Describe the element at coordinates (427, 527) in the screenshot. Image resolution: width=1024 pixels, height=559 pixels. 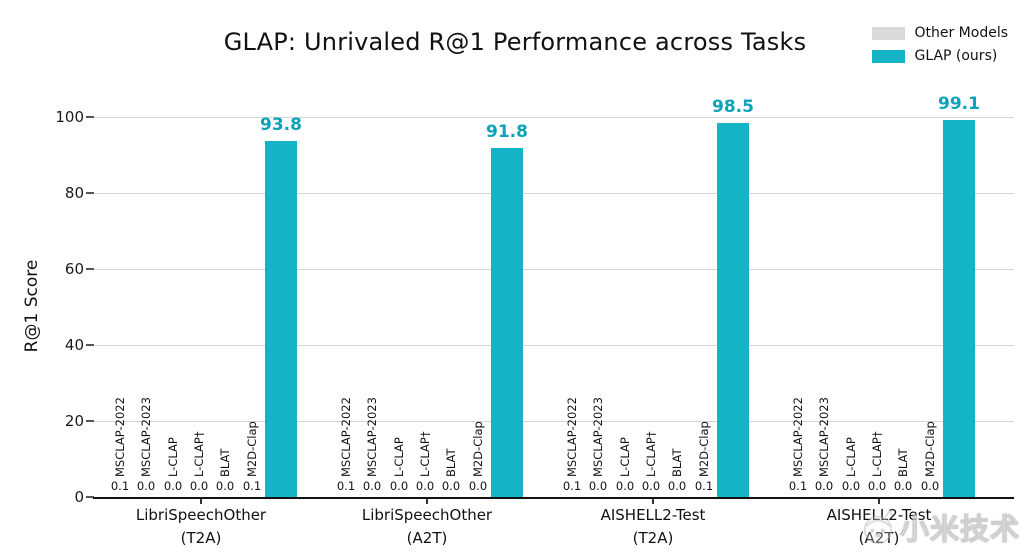
I see `x-group-label: LibriSpeechOther (A2T)` at that location.